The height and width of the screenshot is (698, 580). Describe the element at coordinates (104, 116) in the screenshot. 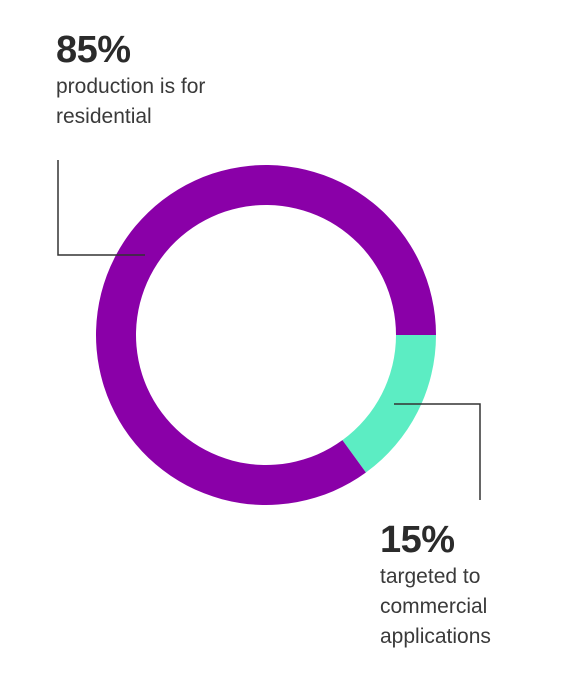

I see `residential-desc-line-2: residential` at that location.